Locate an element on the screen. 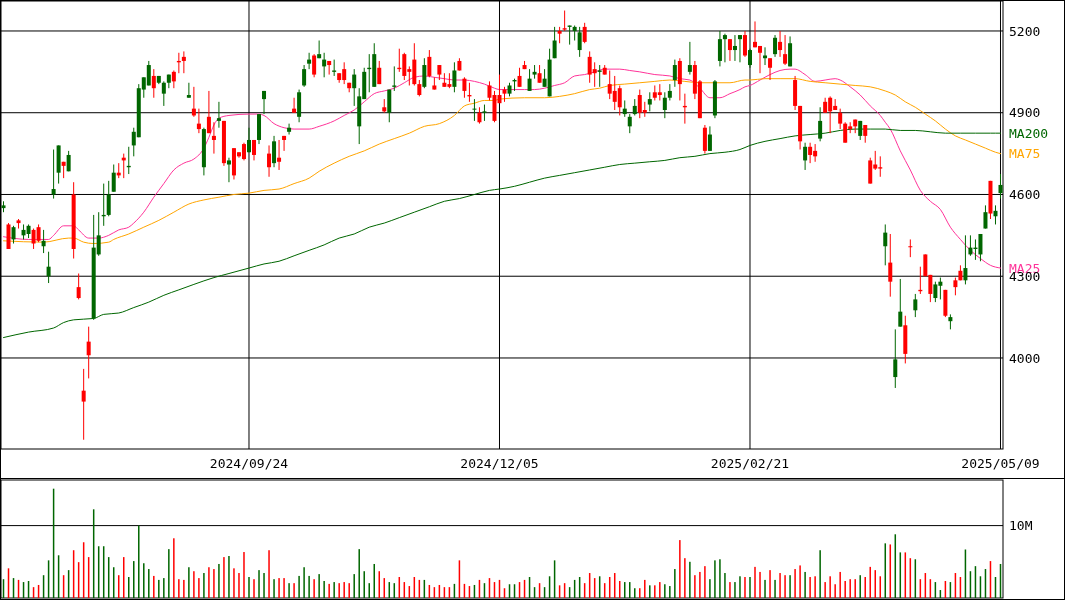 Image resolution: width=1065 pixels, height=600 pixels. series-label: MA75 is located at coordinates (1025, 154).